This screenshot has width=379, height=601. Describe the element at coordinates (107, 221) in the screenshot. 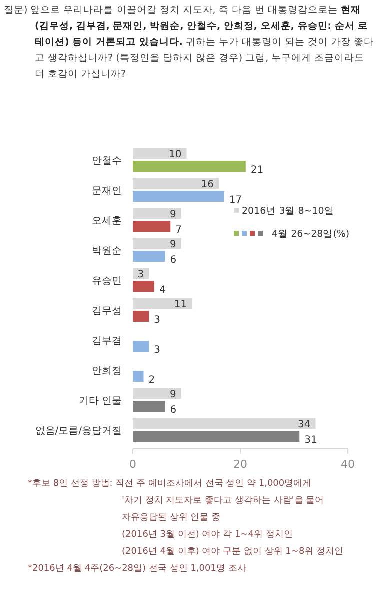

I see `y-tick-label: 오세훈` at that location.